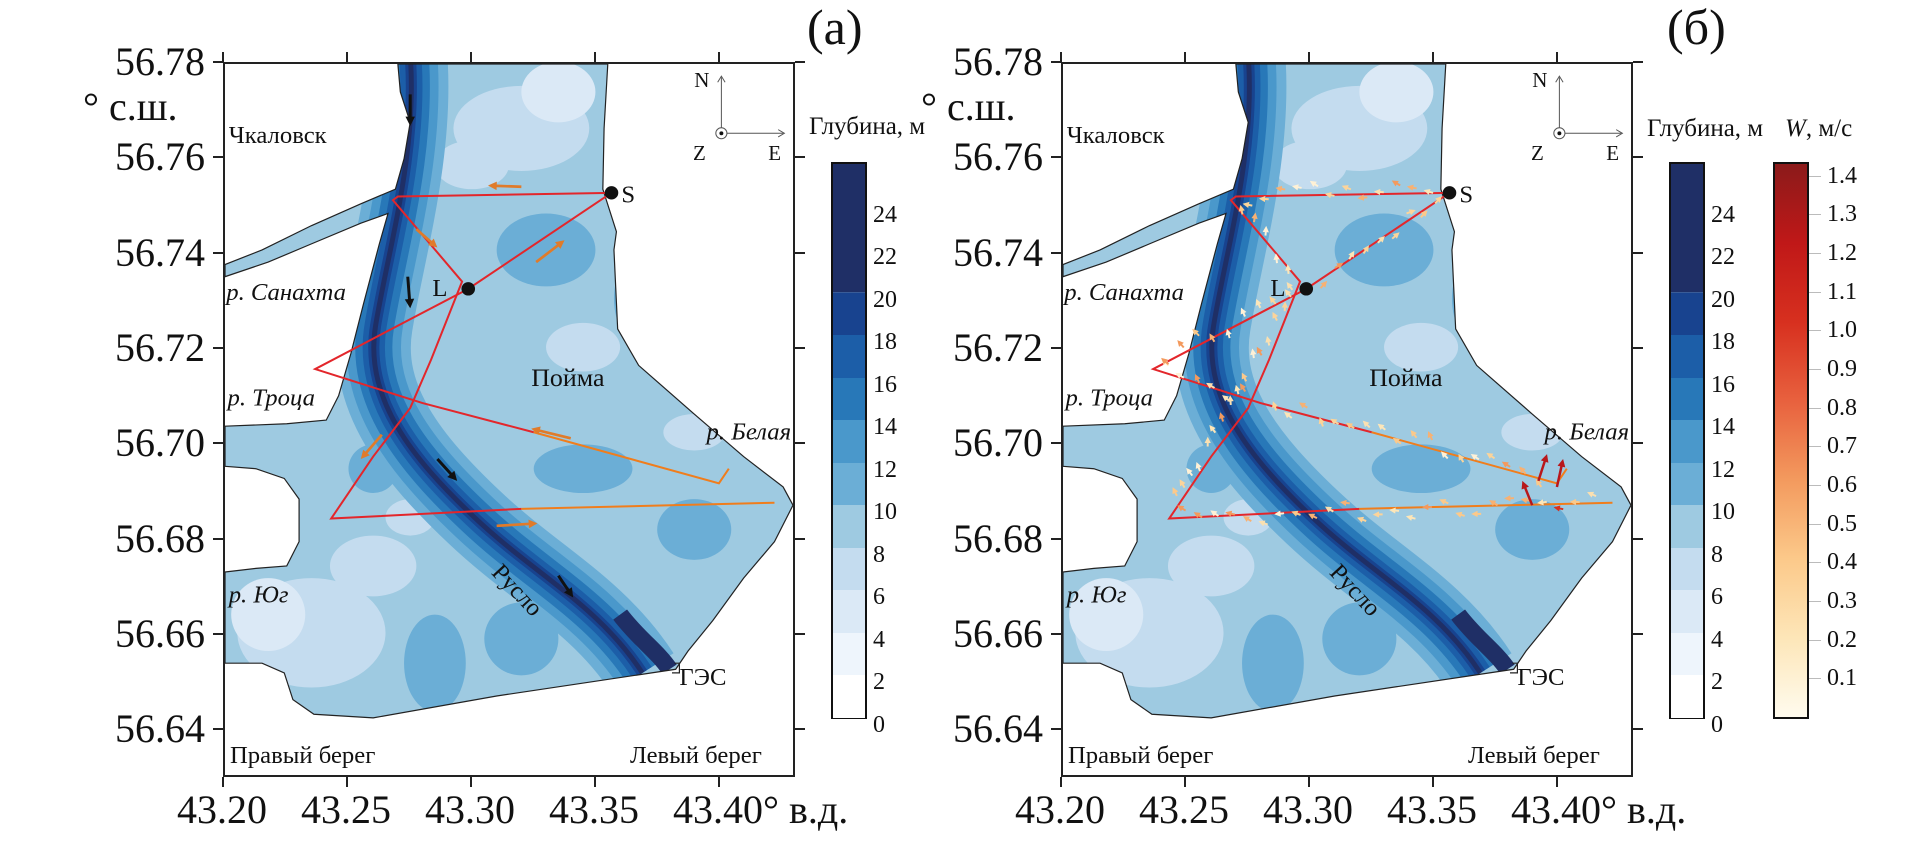 The image size is (1929, 843). What do you see at coordinates (867, 126) in the screenshot?
I see `depth-colorbar-title: Глубина, м` at bounding box center [867, 126].